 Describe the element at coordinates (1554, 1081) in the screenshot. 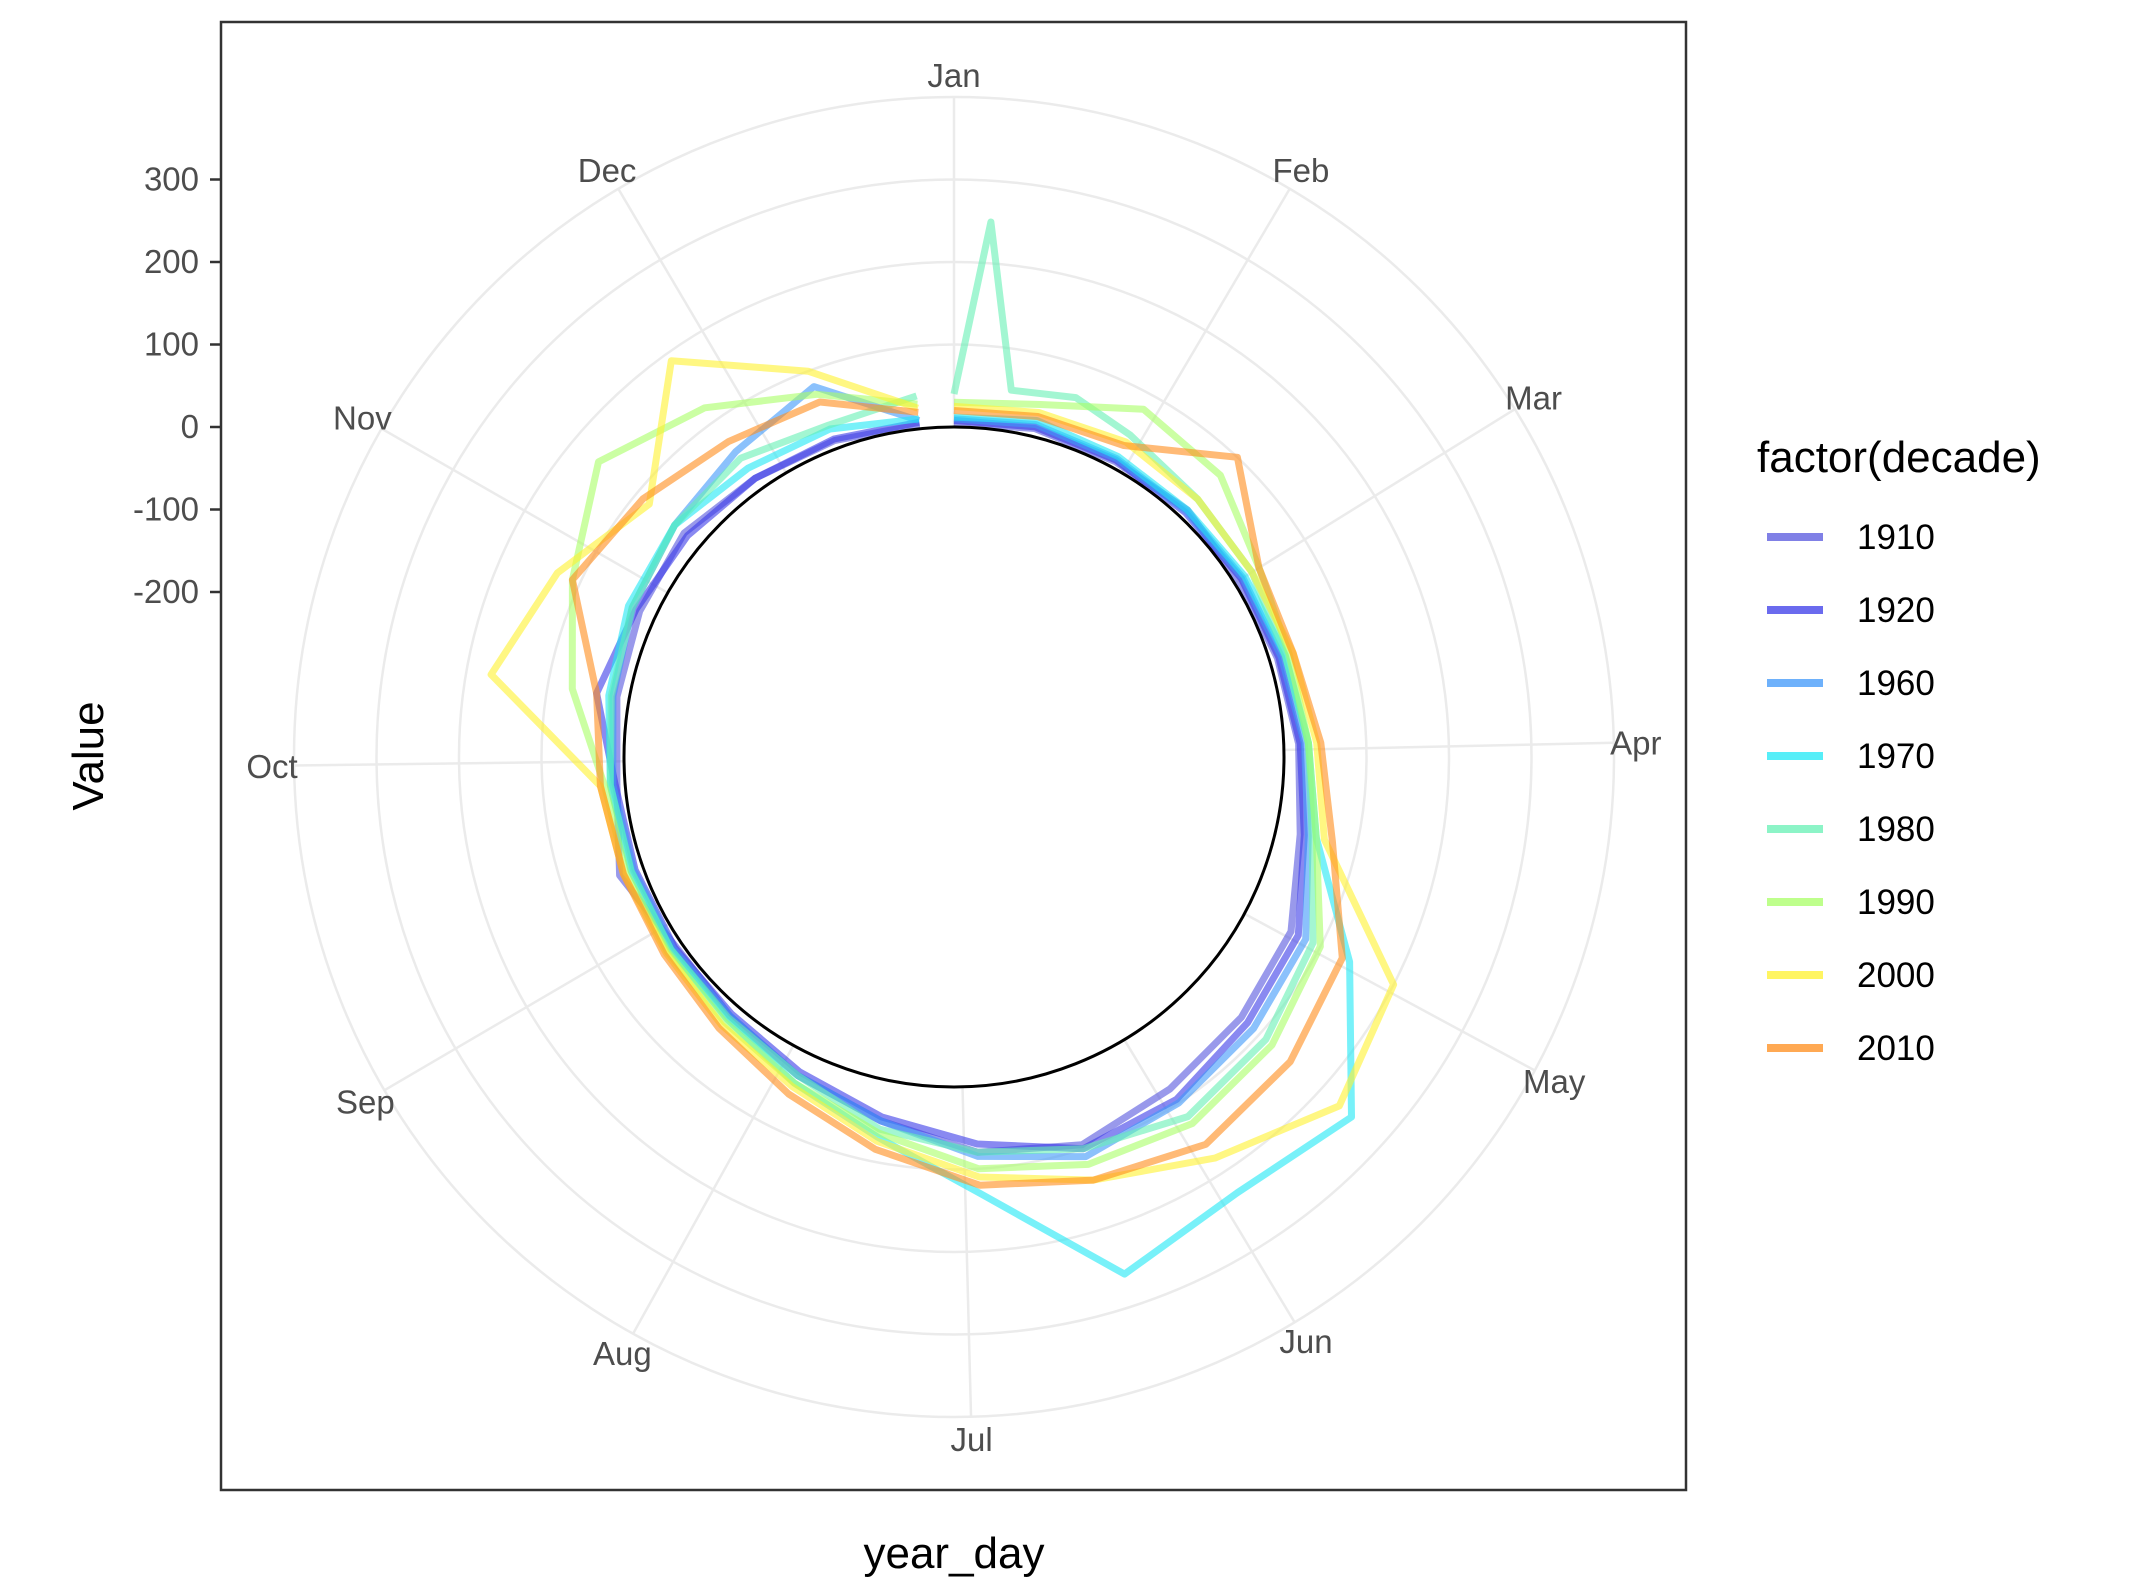

I see `month-label-may: May` at that location.